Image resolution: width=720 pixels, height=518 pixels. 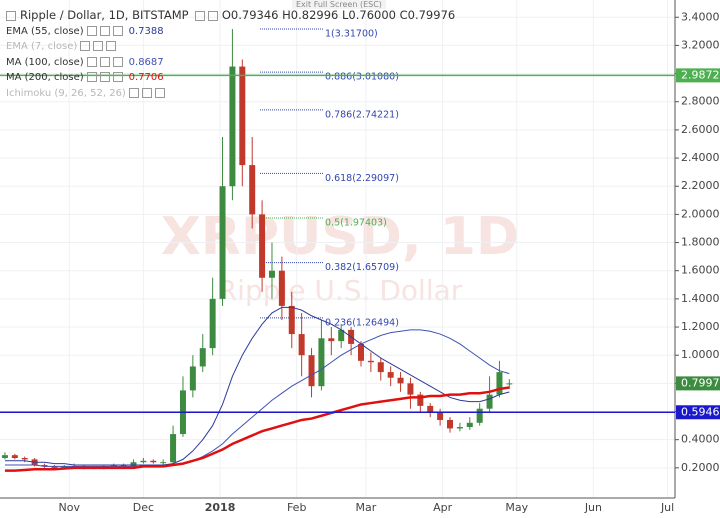 What do you see at coordinates (700, 242) in the screenshot?
I see `y-tick-label: 1.80000` at bounding box center [700, 242].